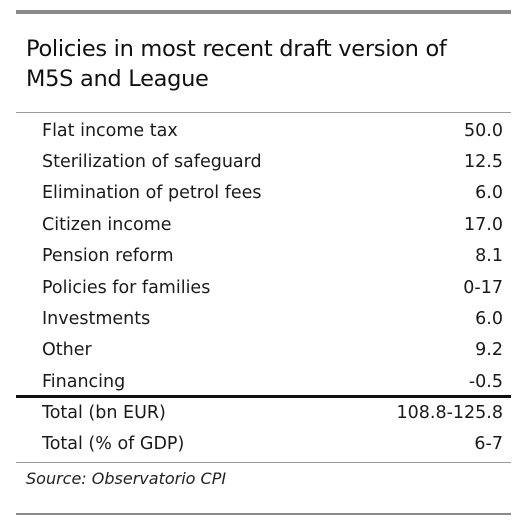 Image resolution: width=529 pixels, height=525 pixels. Describe the element at coordinates (263, 256) in the screenshot. I see `table-row: Pension reform 8.1` at that location.